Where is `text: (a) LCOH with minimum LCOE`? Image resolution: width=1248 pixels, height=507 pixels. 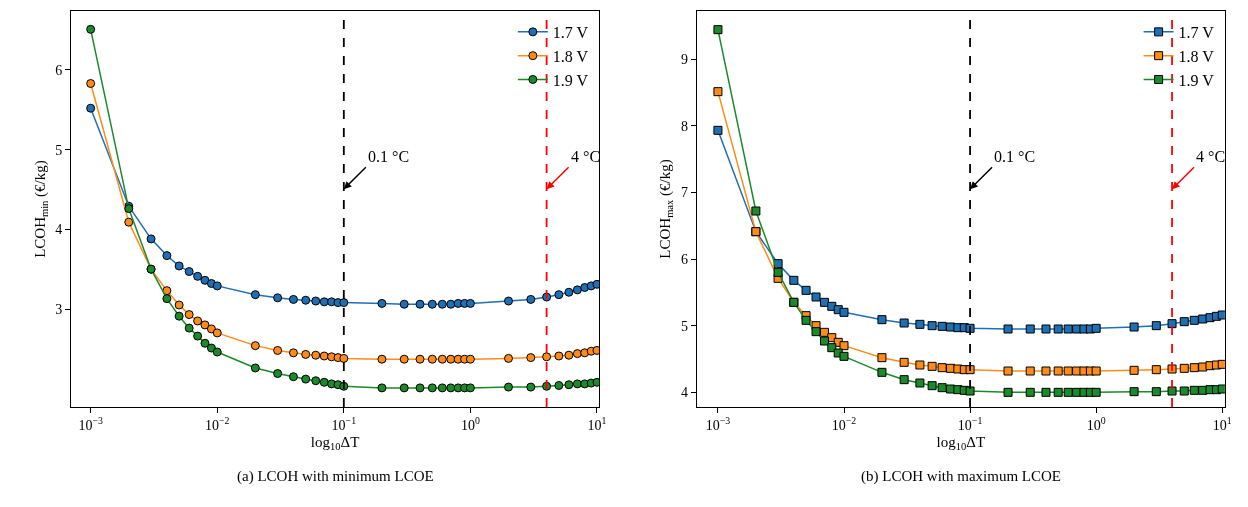 text: (a) LCOH with minimum LCOE is located at coordinates (335, 476).